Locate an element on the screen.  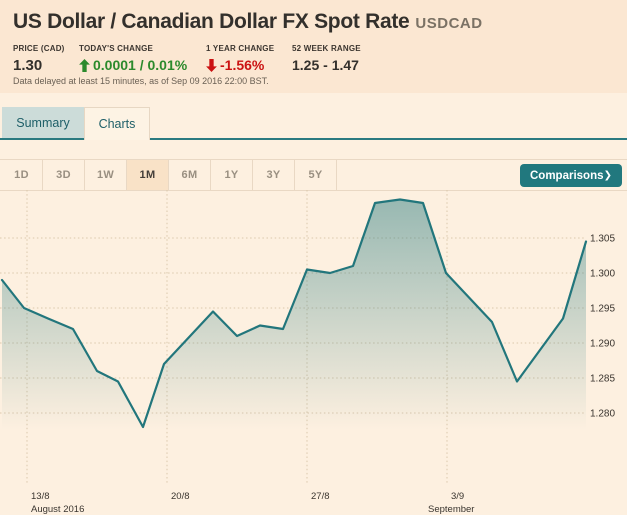
range-button-1m: 1M is located at coordinates (148, 175).